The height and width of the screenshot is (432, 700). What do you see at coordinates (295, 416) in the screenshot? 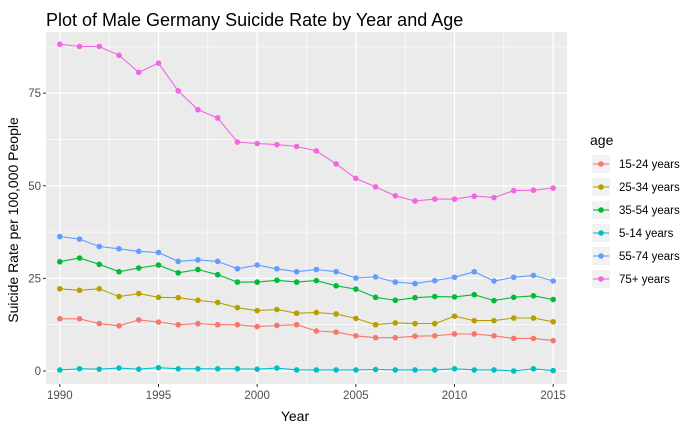
I see `x-axis-title: Year` at bounding box center [295, 416].